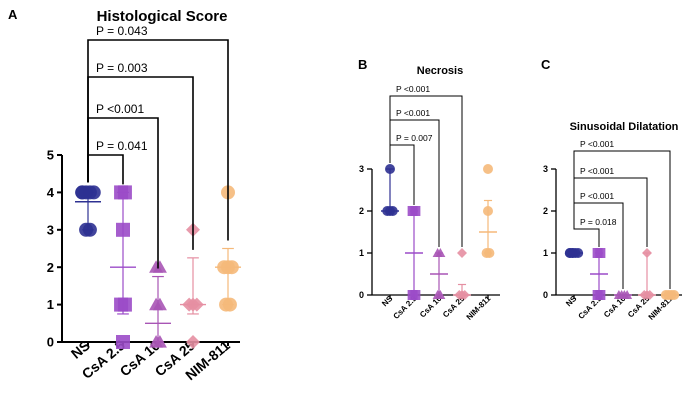 The image size is (700, 405). What do you see at coordinates (122, 68) in the screenshot?
I see `p-value-label: P = 0.003` at bounding box center [122, 68].